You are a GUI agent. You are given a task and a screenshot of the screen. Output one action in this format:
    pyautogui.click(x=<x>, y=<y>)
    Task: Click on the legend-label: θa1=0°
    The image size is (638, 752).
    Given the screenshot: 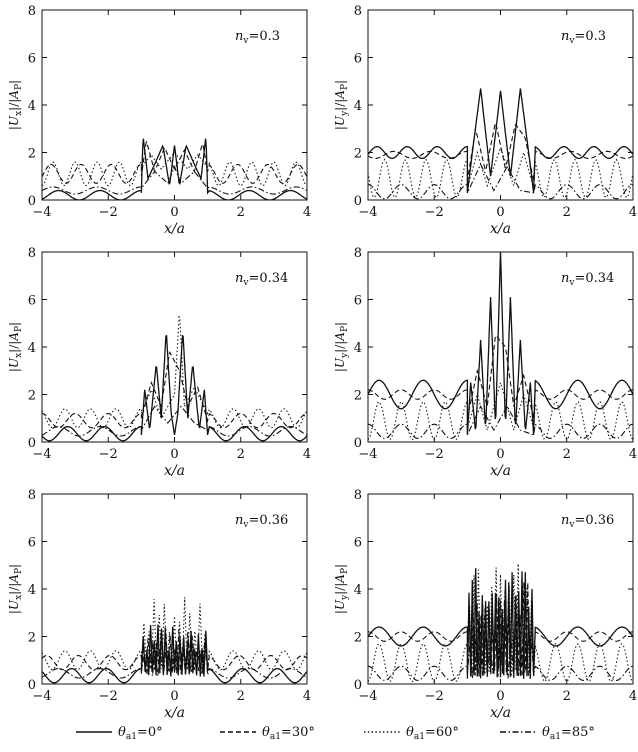 What is the action you would take?
    pyautogui.click(x=140, y=733)
    